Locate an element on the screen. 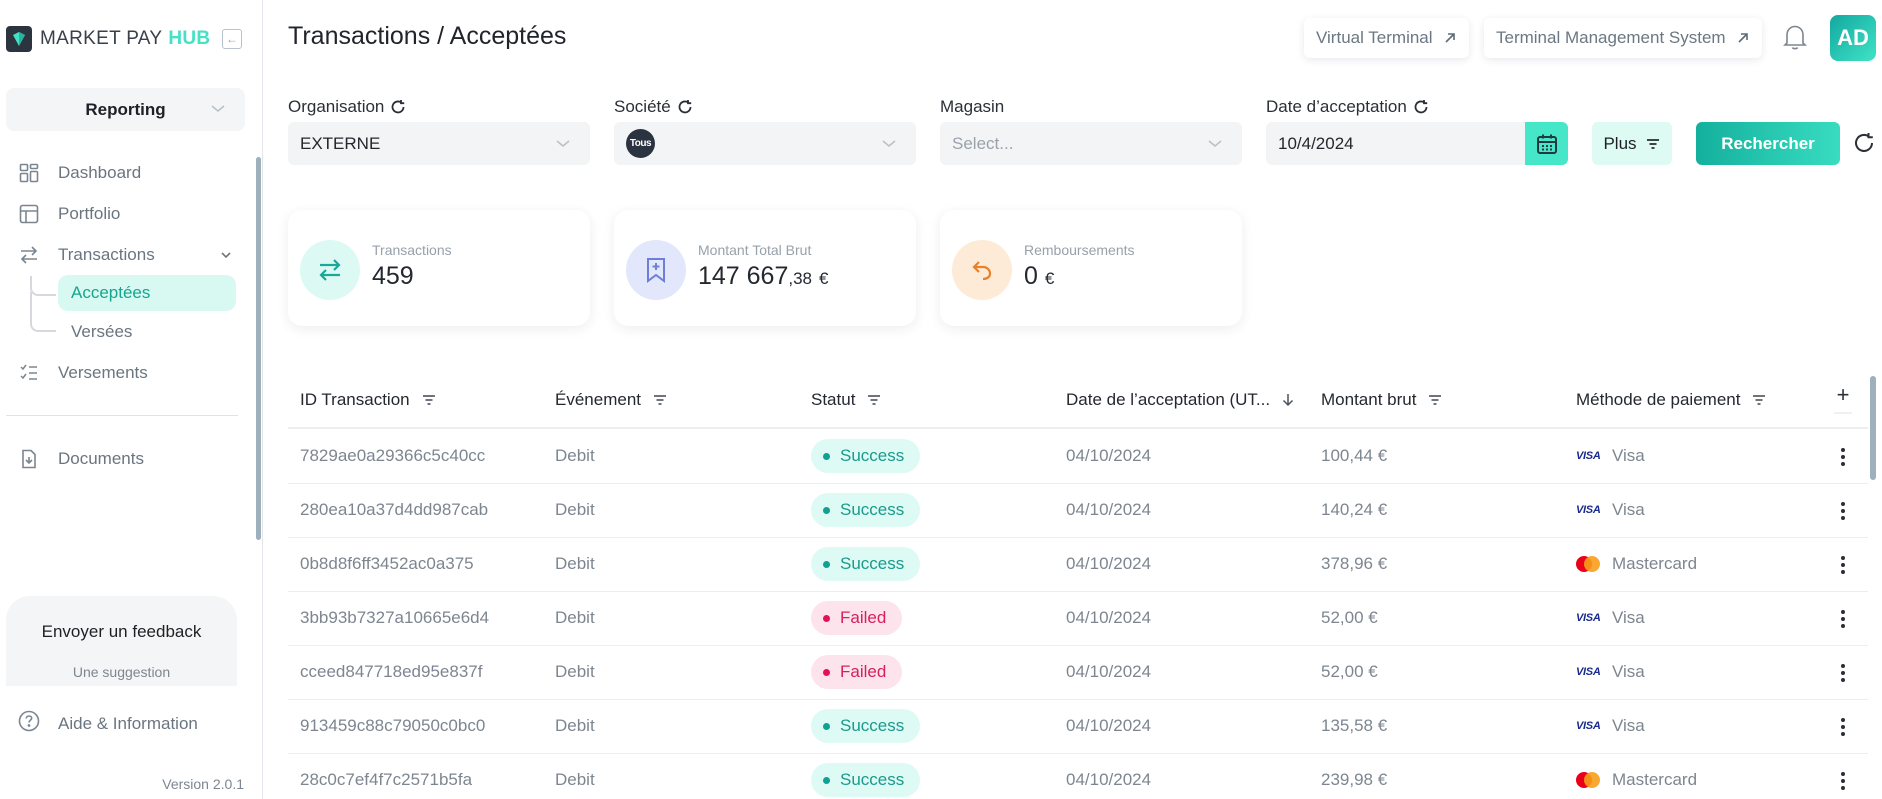 The height and width of the screenshot is (799, 1882). terminal-management-system-link: Terminal Management System is located at coordinates (1623, 38).